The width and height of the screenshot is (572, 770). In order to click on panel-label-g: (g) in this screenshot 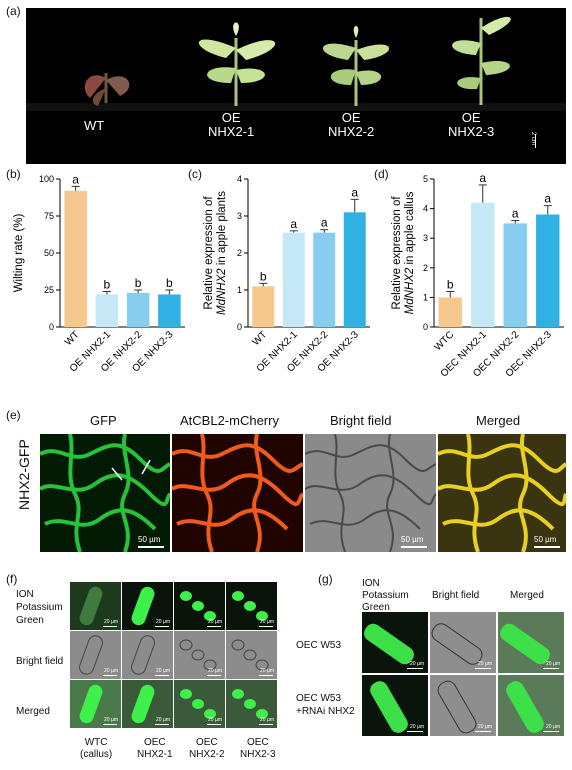, I will do `click(325, 579)`.